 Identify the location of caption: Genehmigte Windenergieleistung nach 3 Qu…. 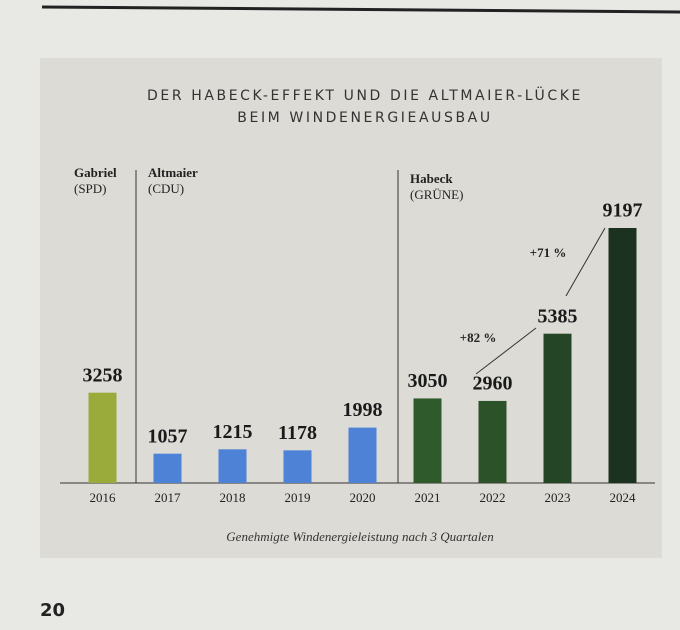
(359, 536).